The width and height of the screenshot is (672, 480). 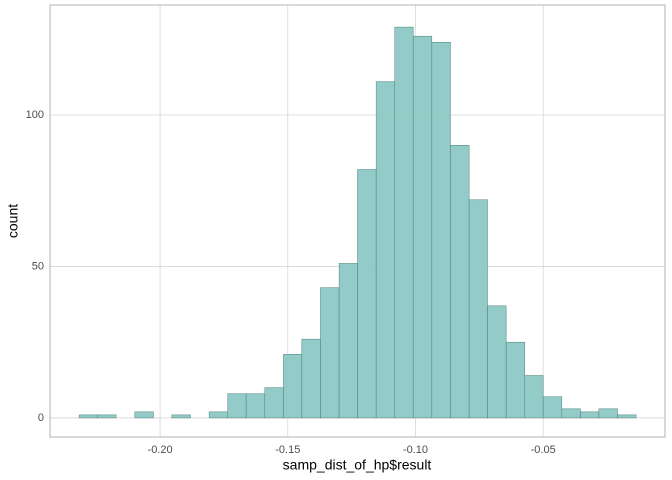 I want to click on x-tick-label: -0.20, so click(x=160, y=450).